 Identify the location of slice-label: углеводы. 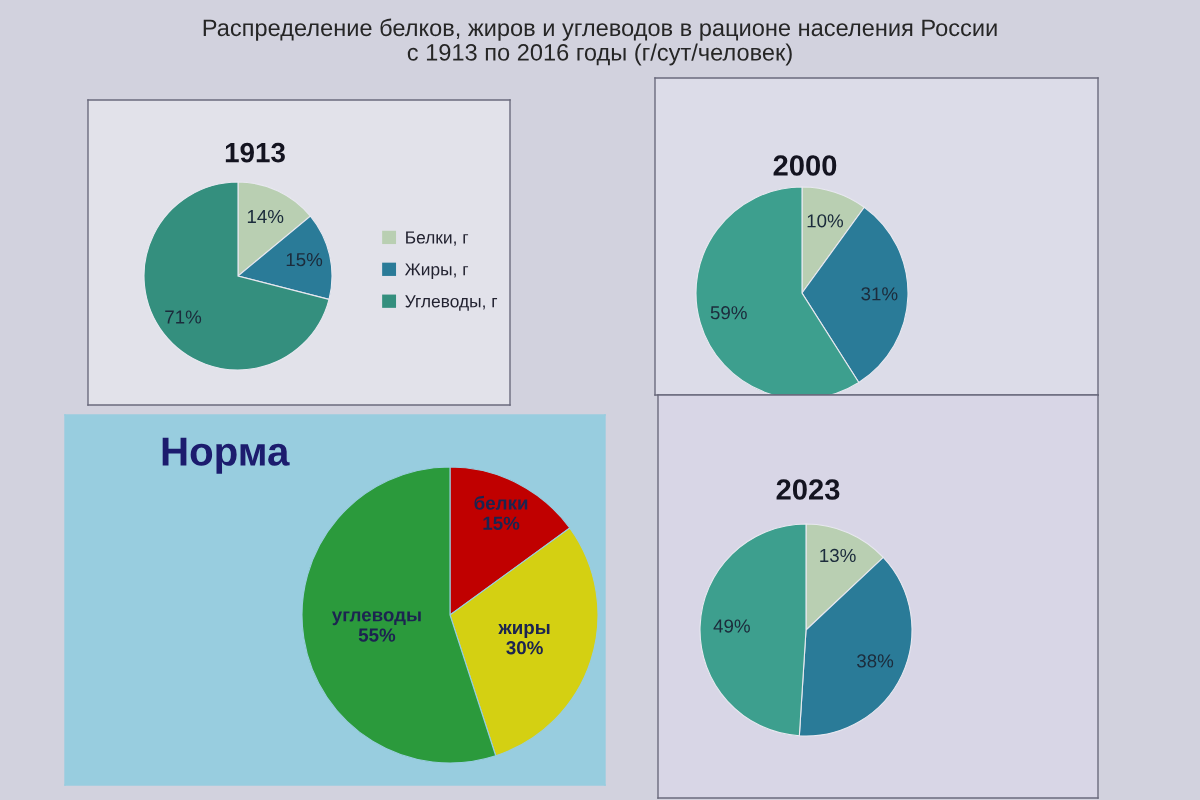
(376, 618).